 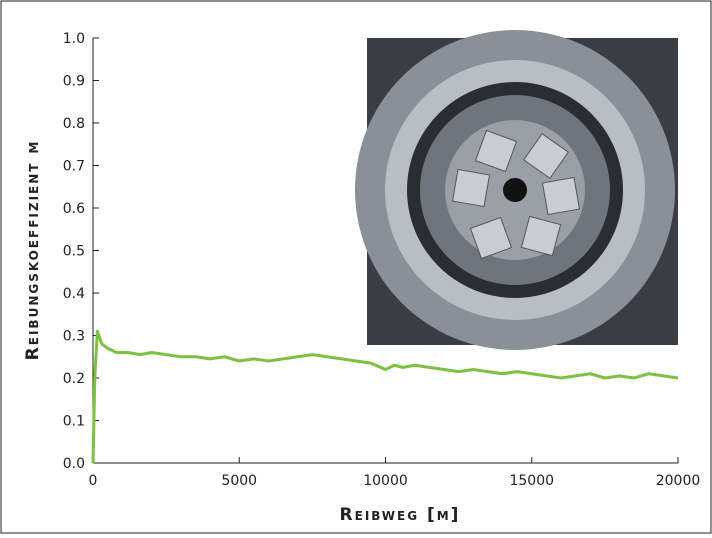 I want to click on y-tick-label: 0.7, so click(x=74, y=167).